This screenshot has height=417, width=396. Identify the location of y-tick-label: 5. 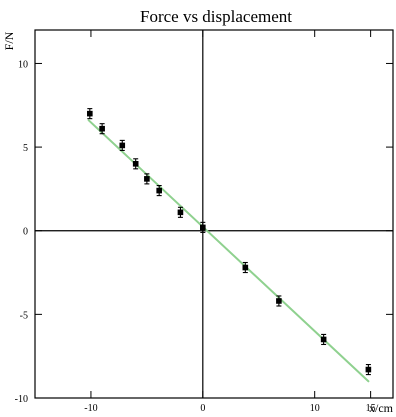
(25, 148).